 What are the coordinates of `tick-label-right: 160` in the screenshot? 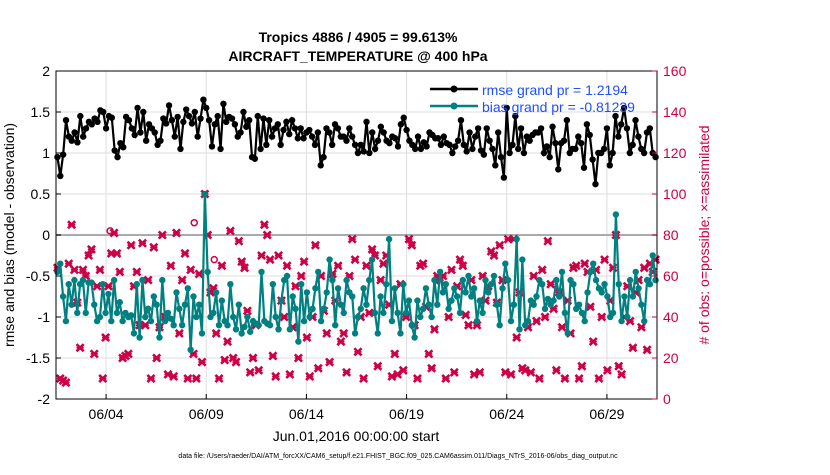 It's located at (675, 71).